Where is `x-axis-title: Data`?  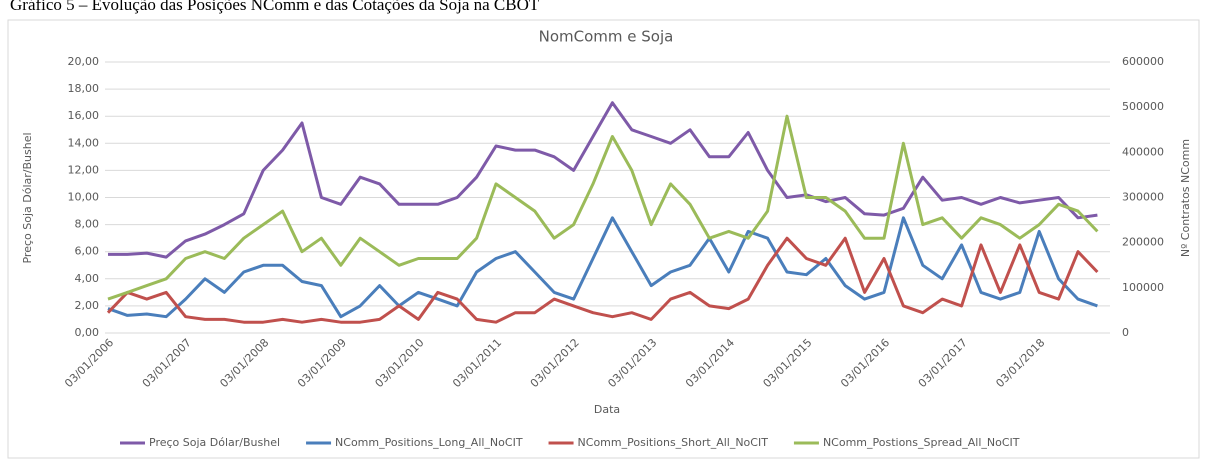
x-axis-title: Data is located at coordinates (607, 409).